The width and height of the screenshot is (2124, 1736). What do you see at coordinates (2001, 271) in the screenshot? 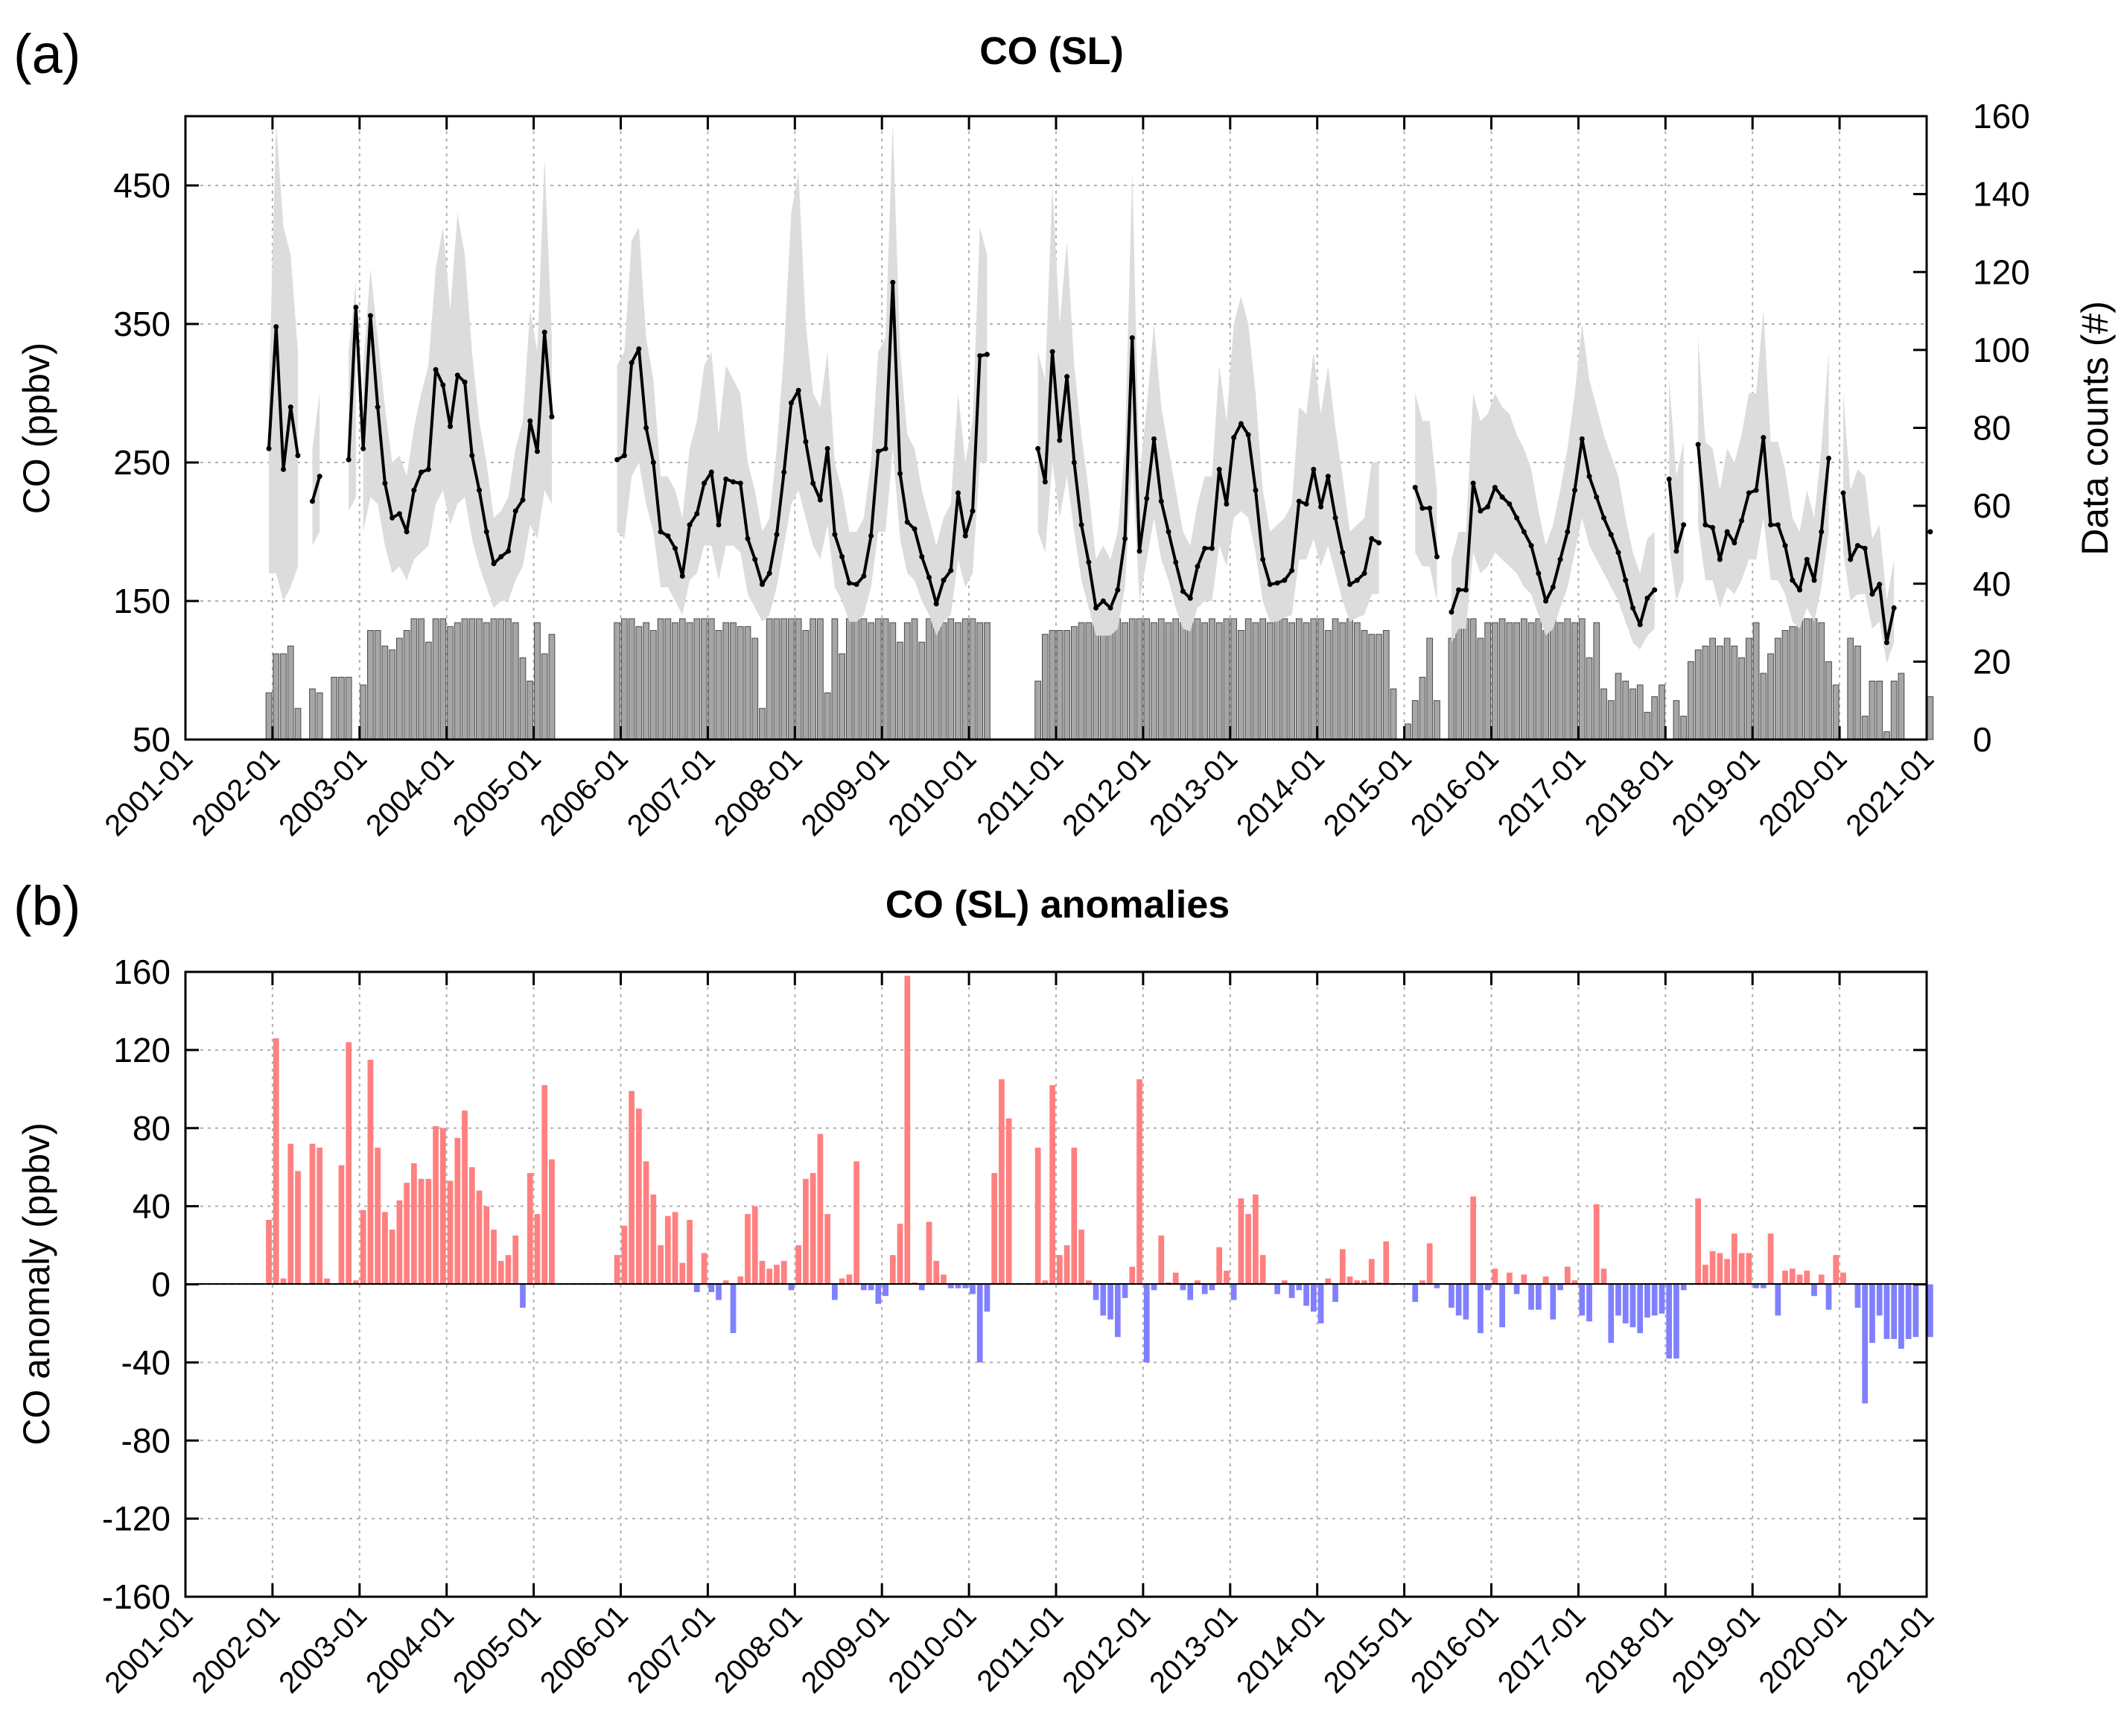
I see `panel-a-y2tick-label-120: 120` at bounding box center [2001, 271].